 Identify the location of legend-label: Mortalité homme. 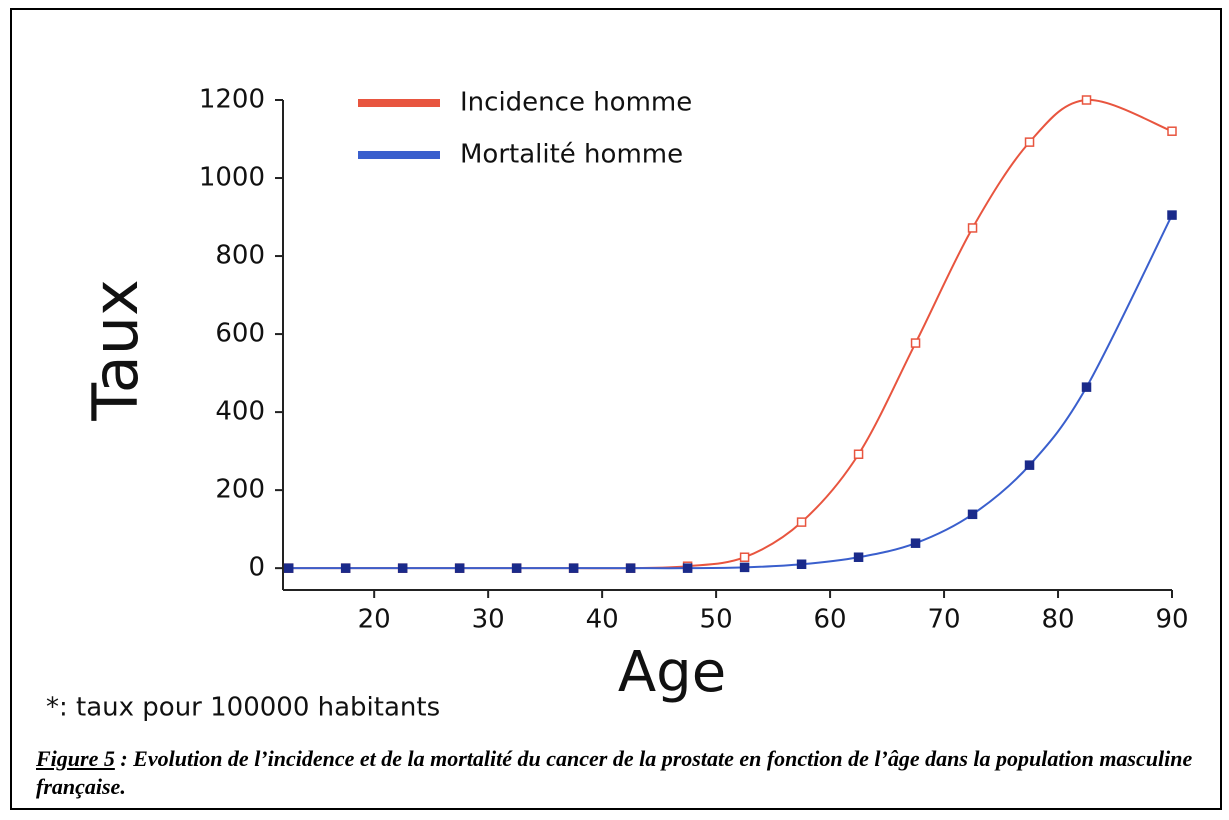
(571, 155).